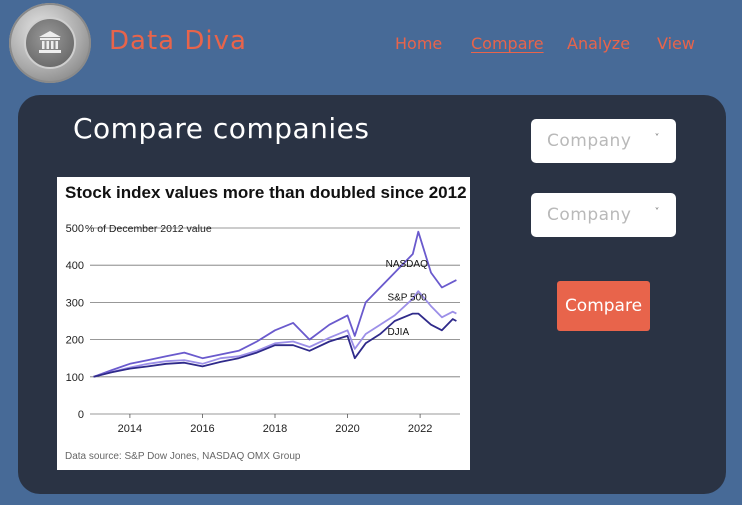 The image size is (742, 505). What do you see at coordinates (419, 43) in the screenshot?
I see `nav-home: Home` at bounding box center [419, 43].